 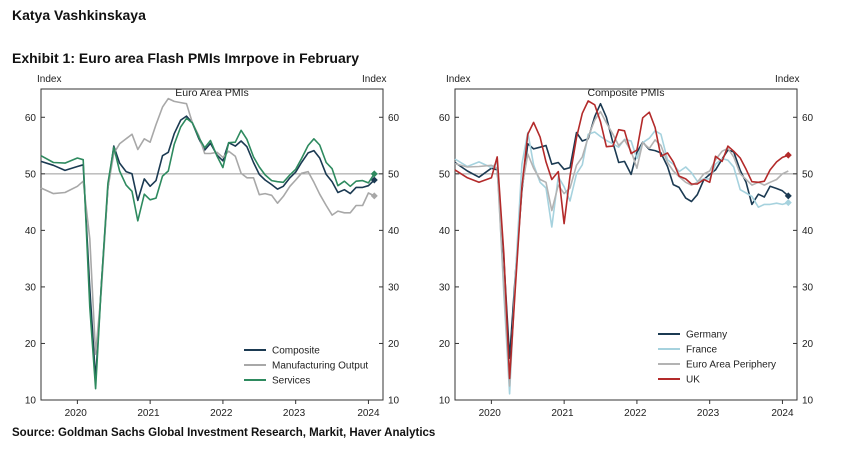 What do you see at coordinates (693, 380) in the screenshot?
I see `legend-label-uk: UK` at bounding box center [693, 380].